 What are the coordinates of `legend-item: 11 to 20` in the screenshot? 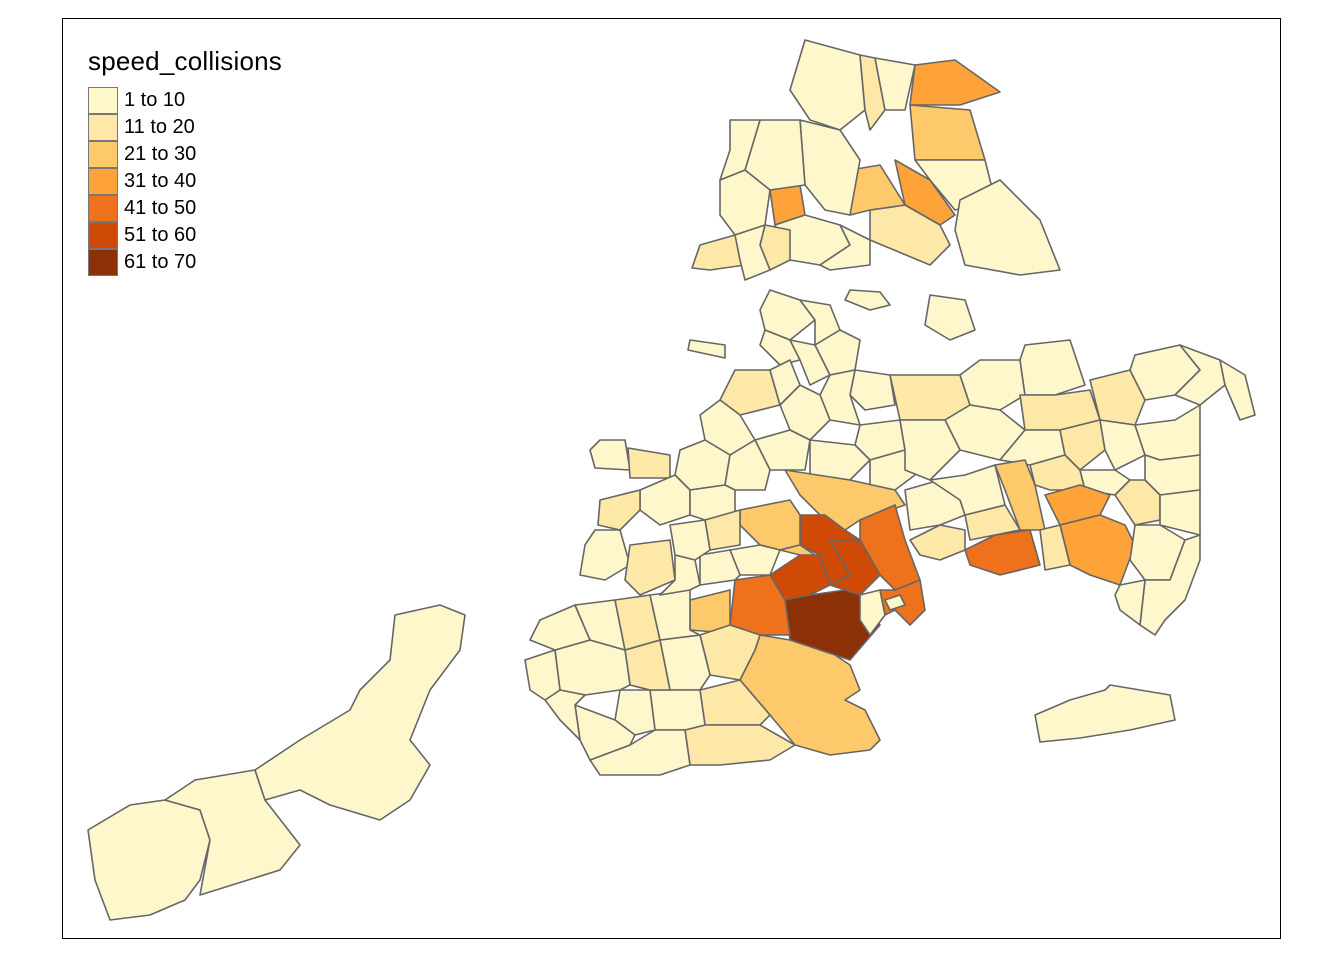 It's located at (185, 127).